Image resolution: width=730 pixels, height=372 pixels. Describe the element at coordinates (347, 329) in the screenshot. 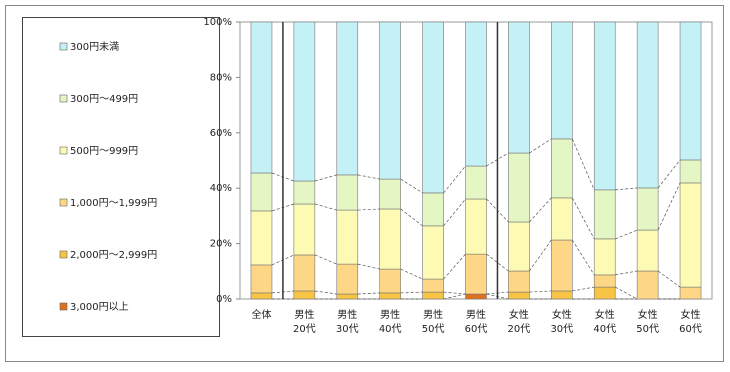

I see `x-tick-label: 30代` at that location.